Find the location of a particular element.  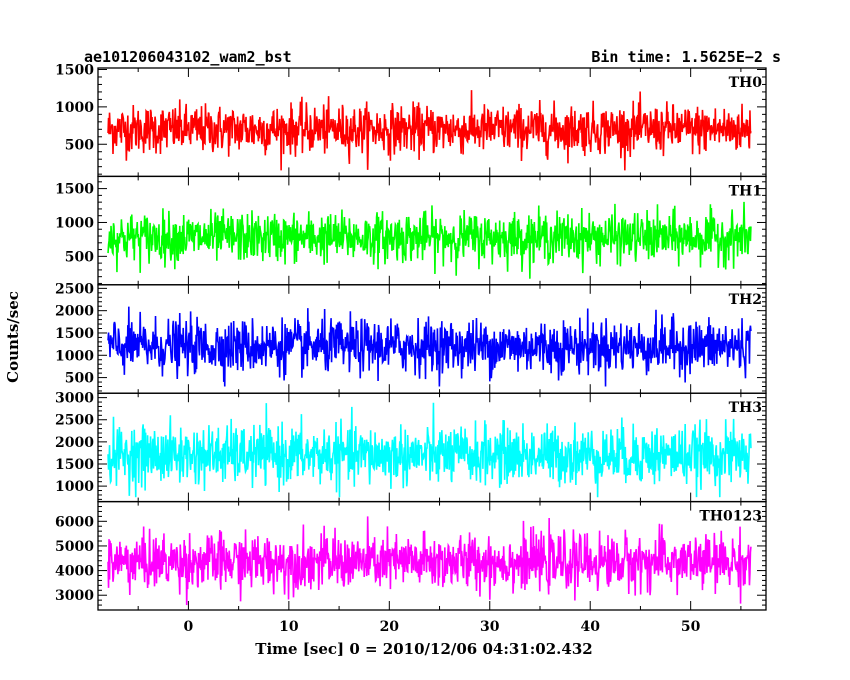

series-th3 is located at coordinates (429, 450).